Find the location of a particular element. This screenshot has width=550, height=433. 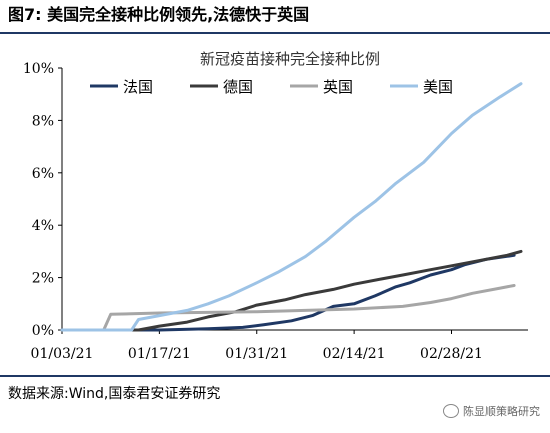

title-rule is located at coordinates (275, 33).